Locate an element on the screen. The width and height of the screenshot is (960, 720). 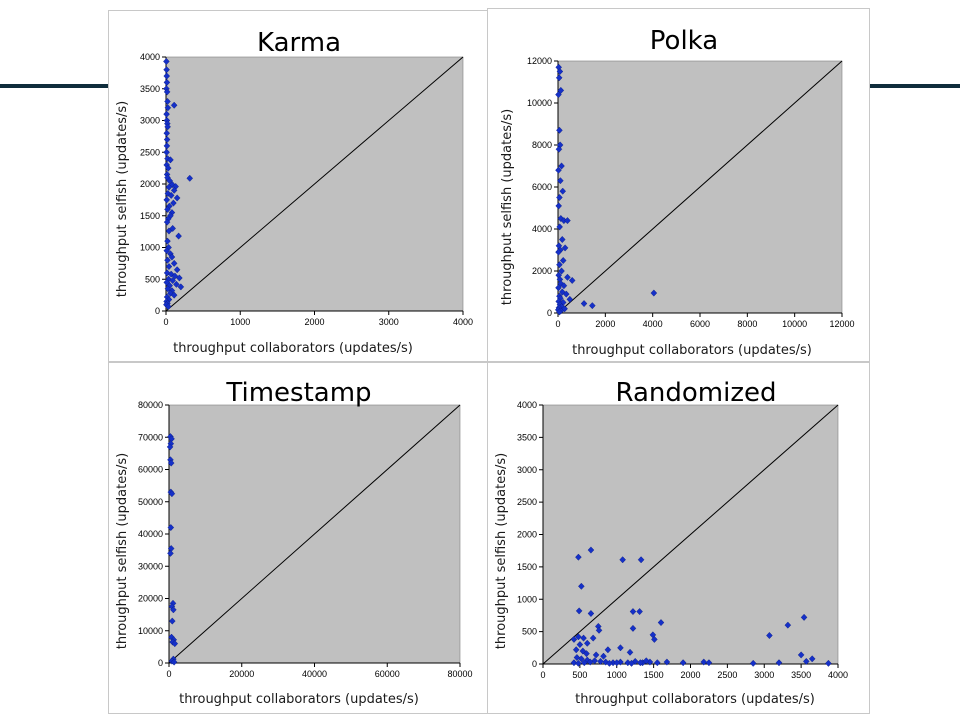
x-tick-label: 2500 is located at coordinates (727, 675).